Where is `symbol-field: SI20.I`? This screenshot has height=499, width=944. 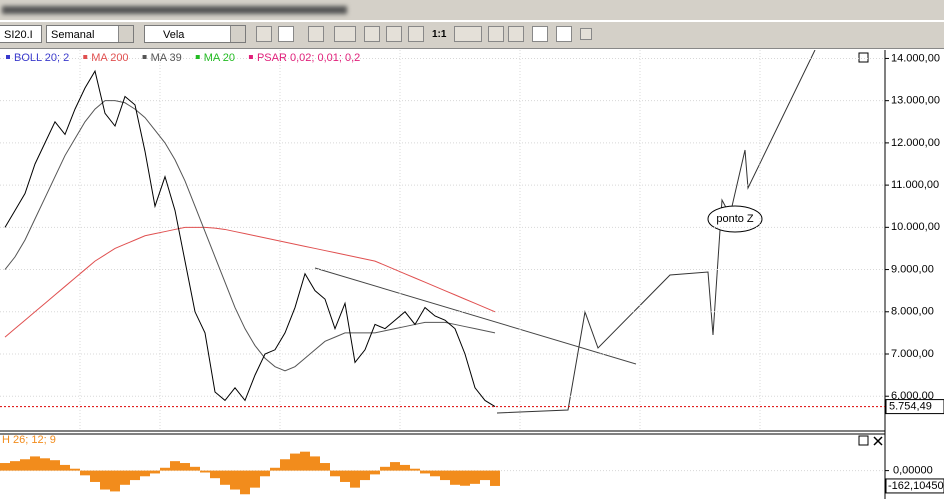 symbol-field: SI20.I is located at coordinates (21, 34).